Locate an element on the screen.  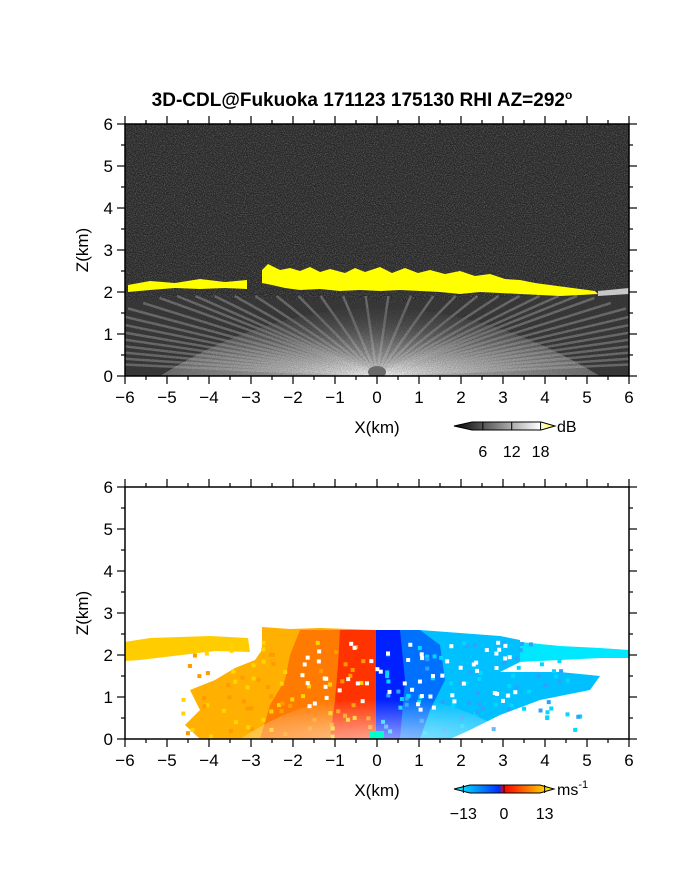
intensity-x-tick-label: 3 is located at coordinates (502, 397).